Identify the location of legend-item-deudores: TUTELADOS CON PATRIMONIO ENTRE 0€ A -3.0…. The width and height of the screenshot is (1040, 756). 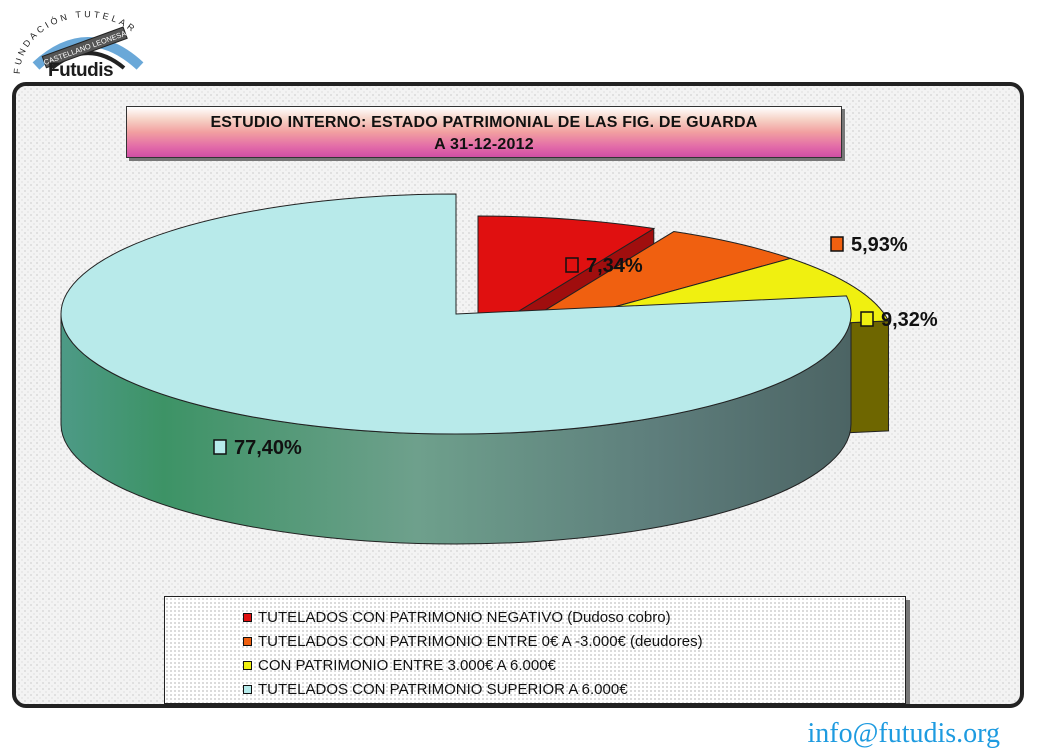
(574, 641).